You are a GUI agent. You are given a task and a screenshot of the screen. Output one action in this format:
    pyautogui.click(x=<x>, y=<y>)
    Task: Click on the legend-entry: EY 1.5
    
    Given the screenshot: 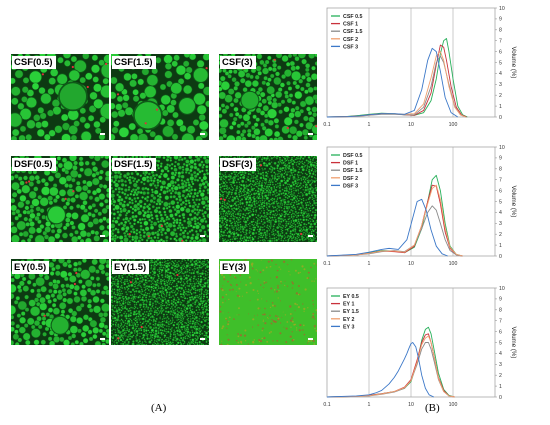 What is the action you would take?
    pyautogui.click(x=351, y=312)
    